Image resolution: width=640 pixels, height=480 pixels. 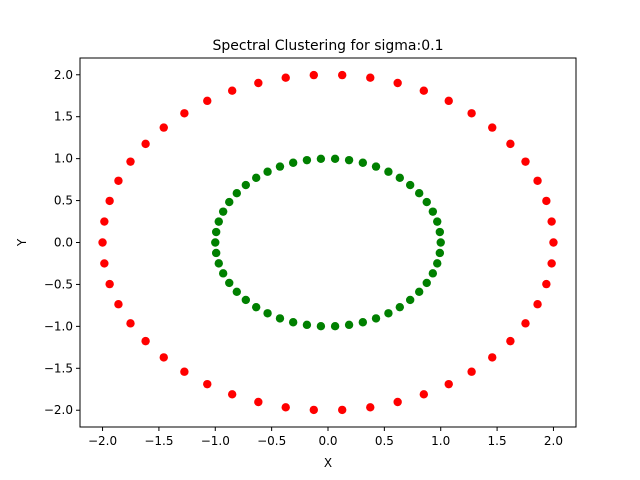 I want to click on y-tick-label: 0.0, so click(x=63, y=243).